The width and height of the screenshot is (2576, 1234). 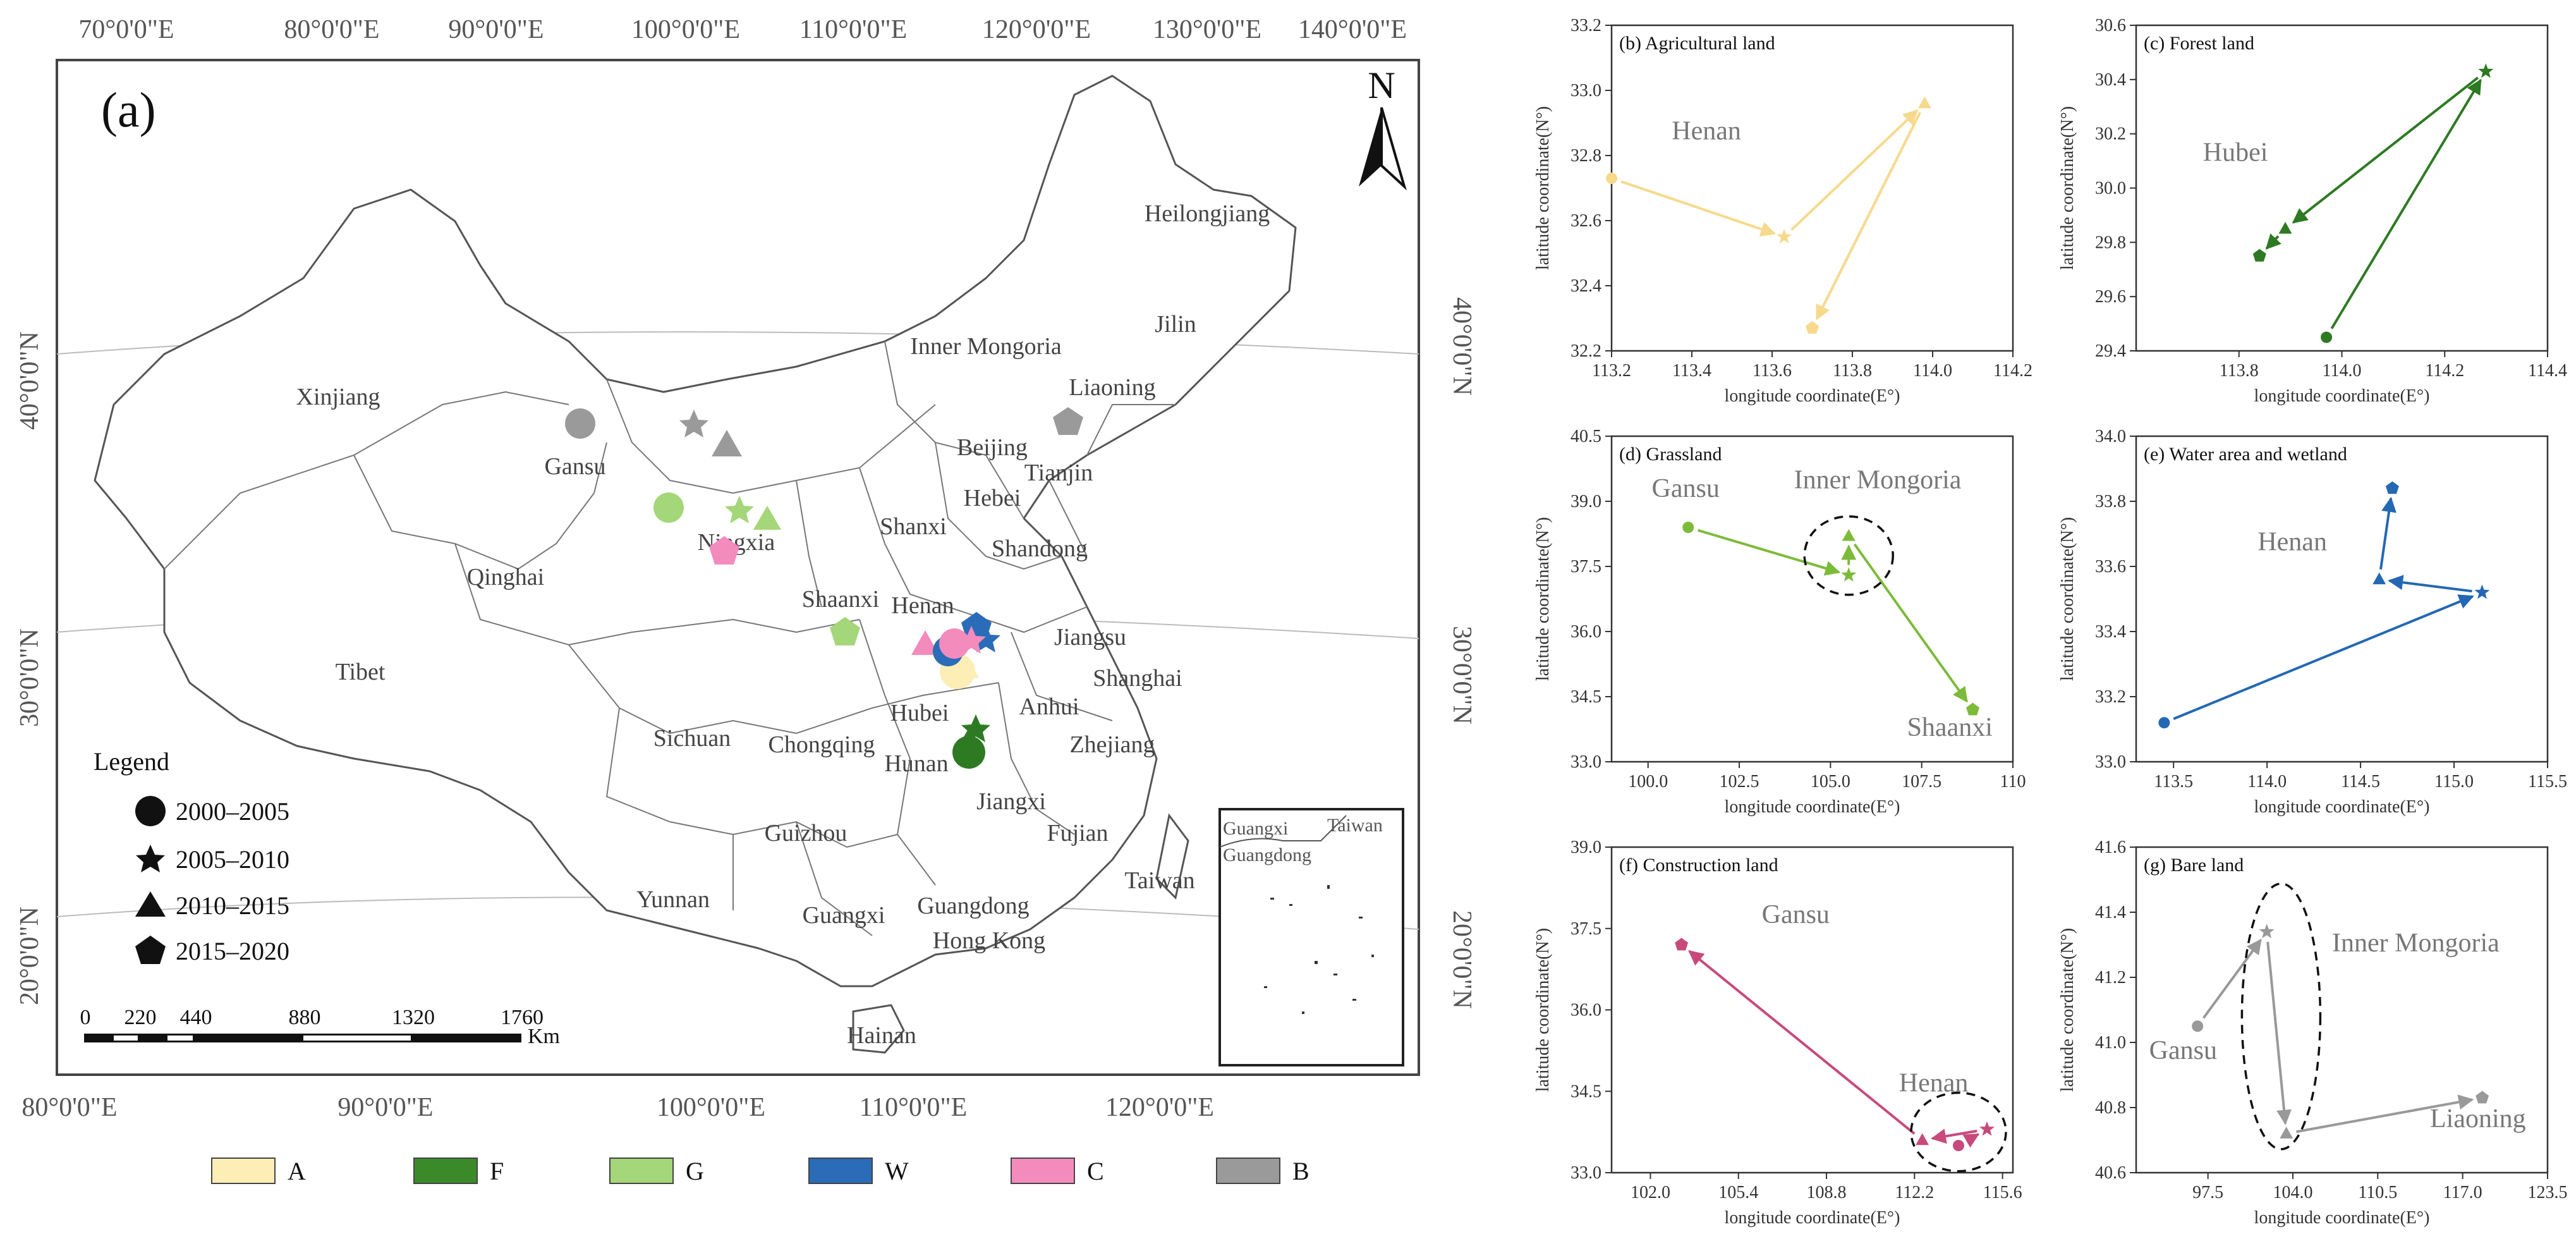 I want to click on province-label: Henan, so click(x=922, y=605).